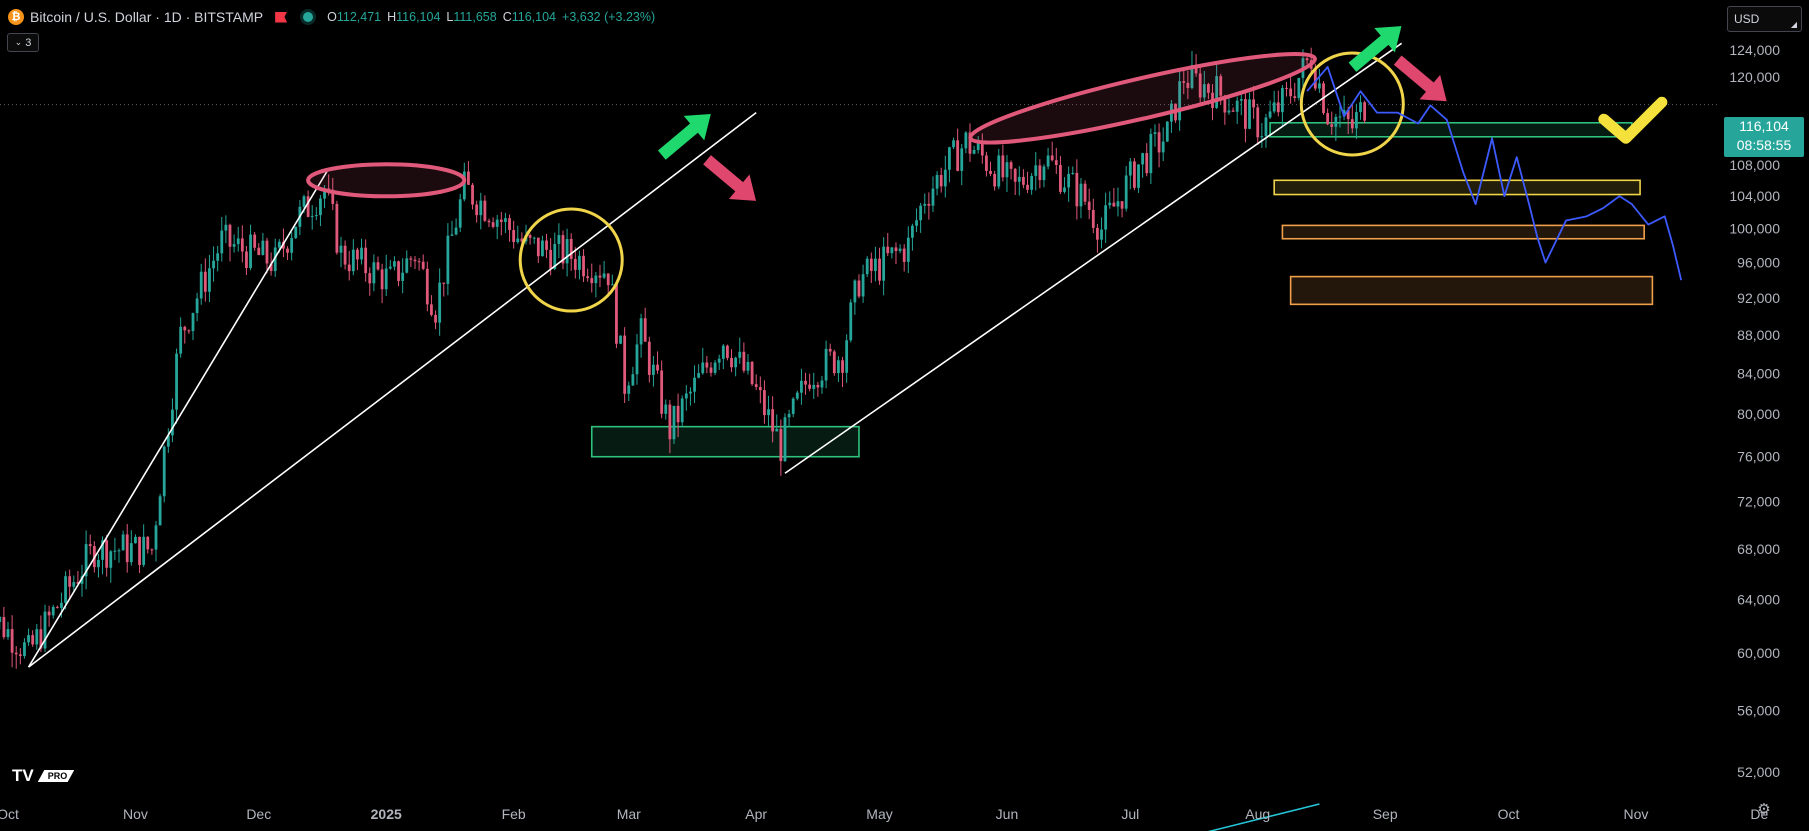 Image resolution: width=1809 pixels, height=831 pixels. I want to click on tradingview-logo: TV PRO, so click(43, 776).